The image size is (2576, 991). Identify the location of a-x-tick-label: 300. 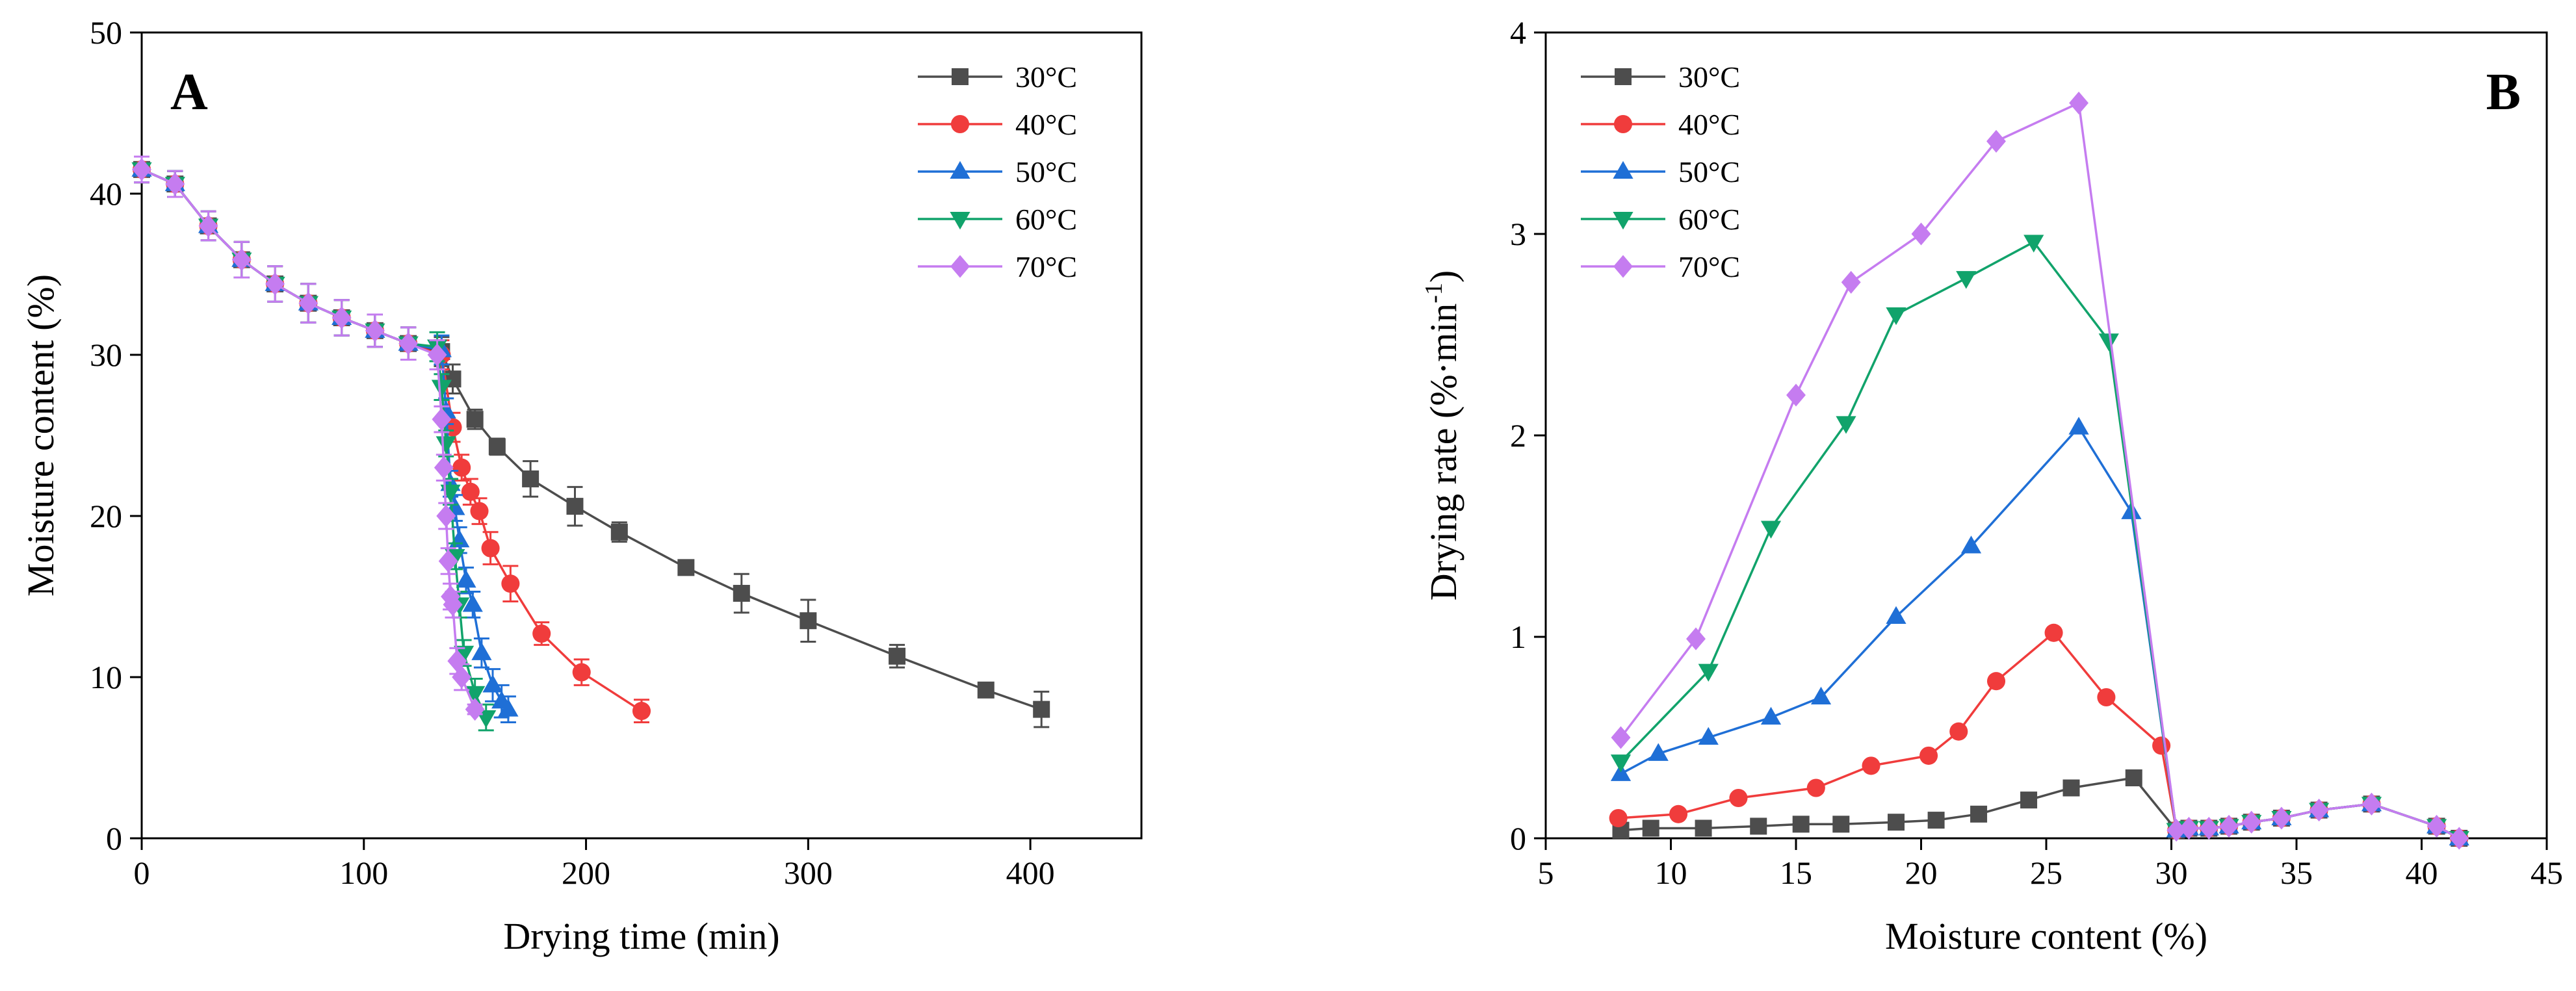
(809, 873).